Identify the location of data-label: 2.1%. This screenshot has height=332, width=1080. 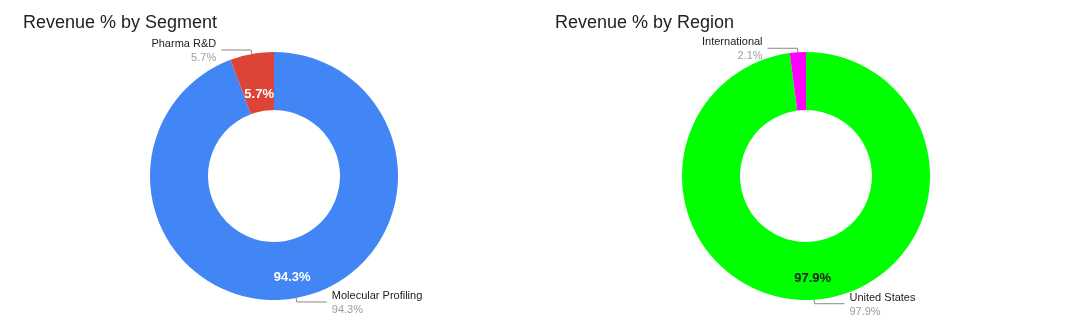
(750, 55).